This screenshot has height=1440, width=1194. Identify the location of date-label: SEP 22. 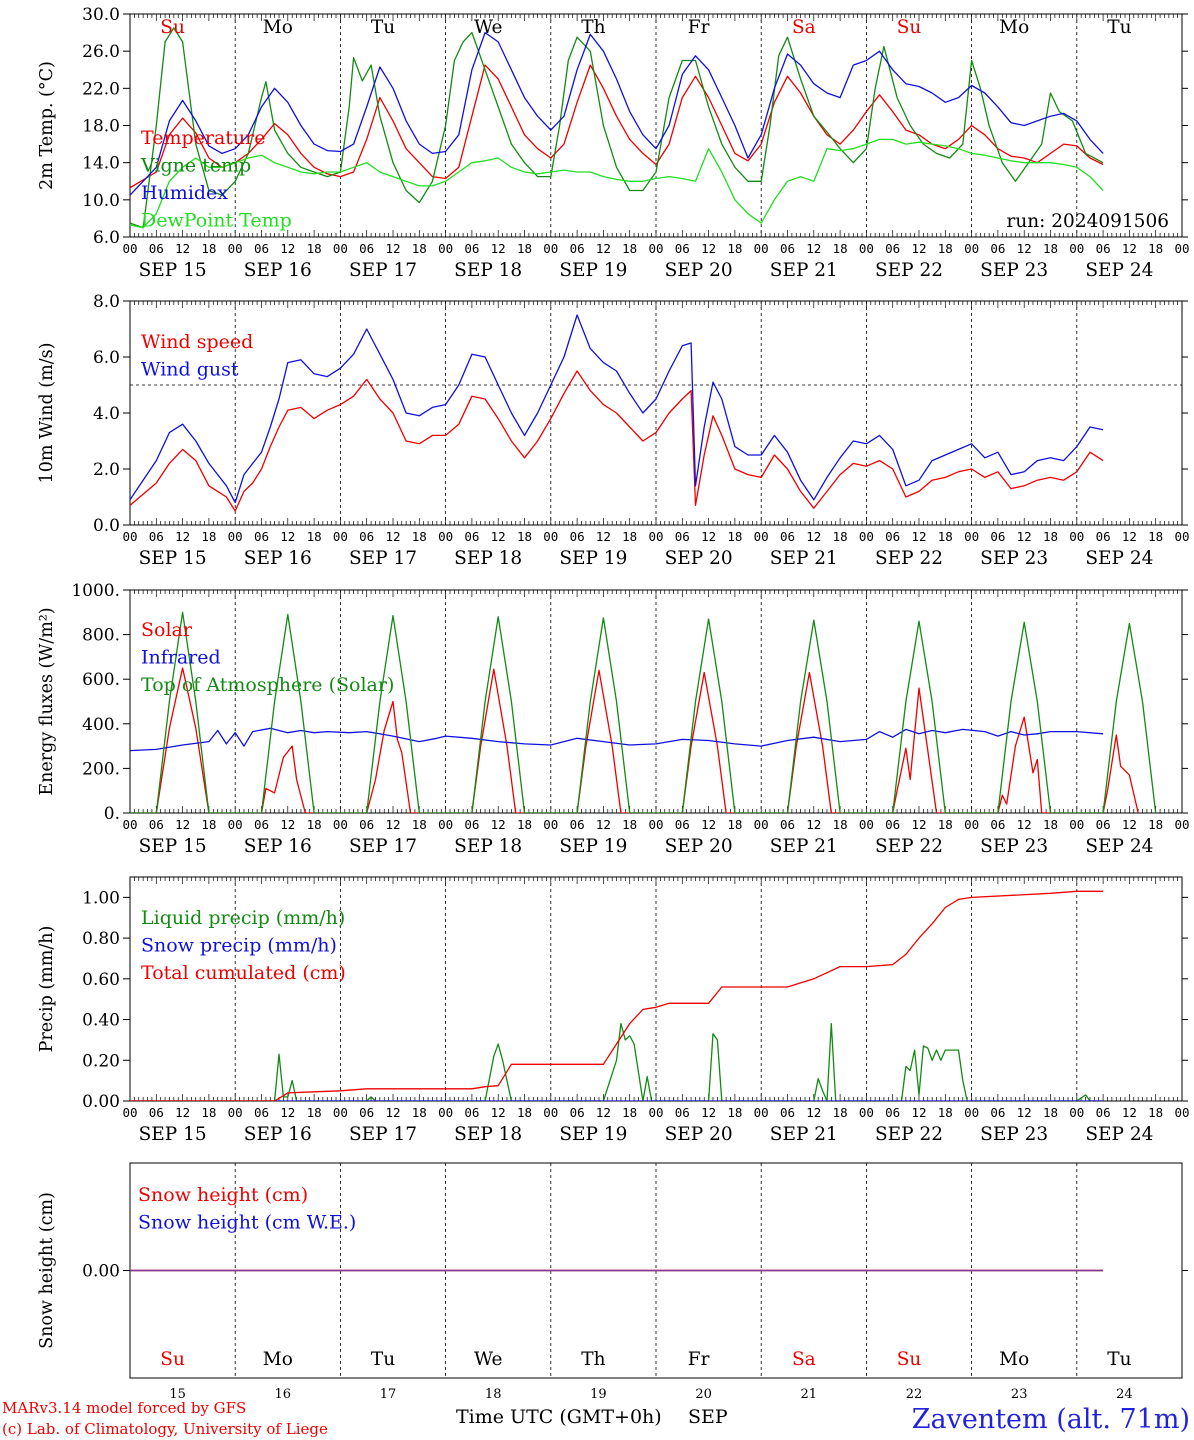
(909, 558).